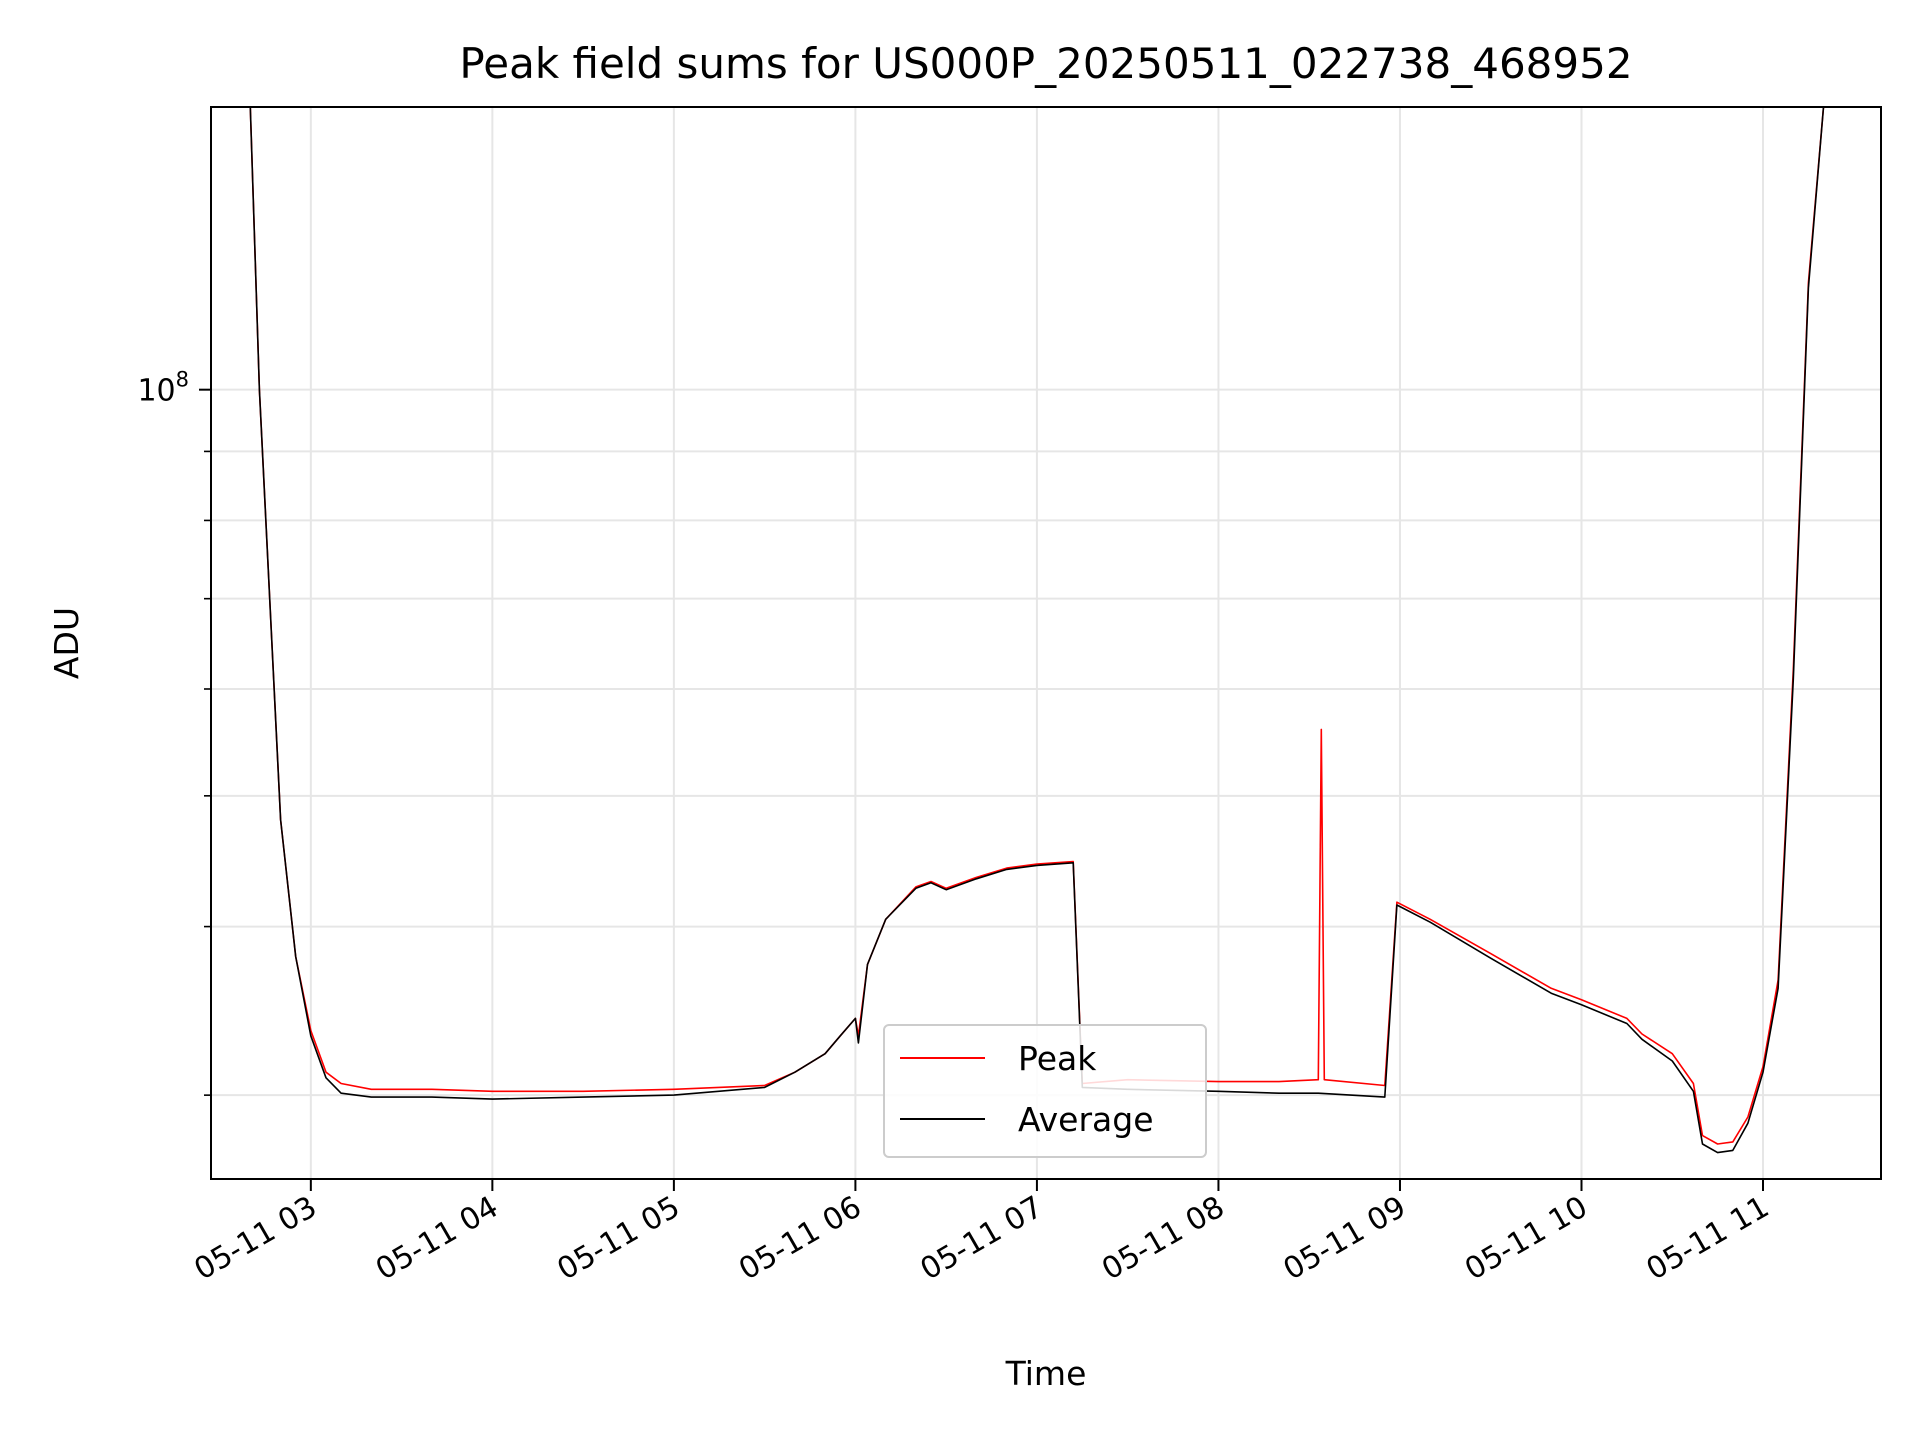  I want to click on x-tick-label: 05-11 10, so click(1526, 1239).